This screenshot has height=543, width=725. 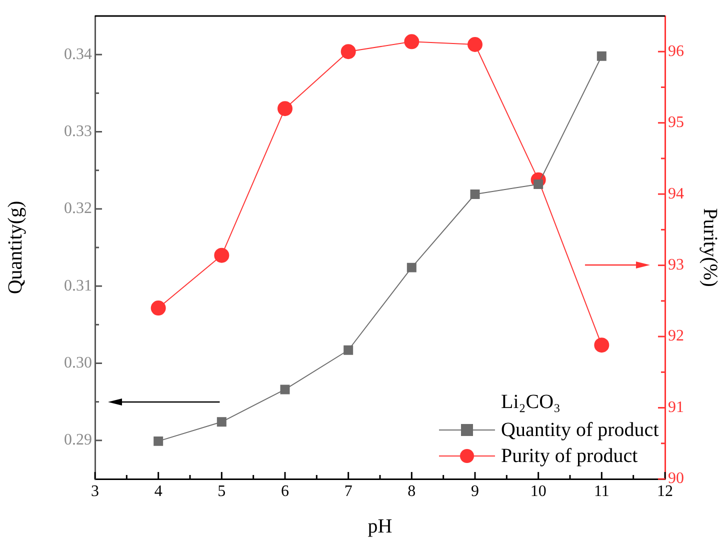 What do you see at coordinates (665, 491) in the screenshot?
I see `x-tick-label: 12` at bounding box center [665, 491].